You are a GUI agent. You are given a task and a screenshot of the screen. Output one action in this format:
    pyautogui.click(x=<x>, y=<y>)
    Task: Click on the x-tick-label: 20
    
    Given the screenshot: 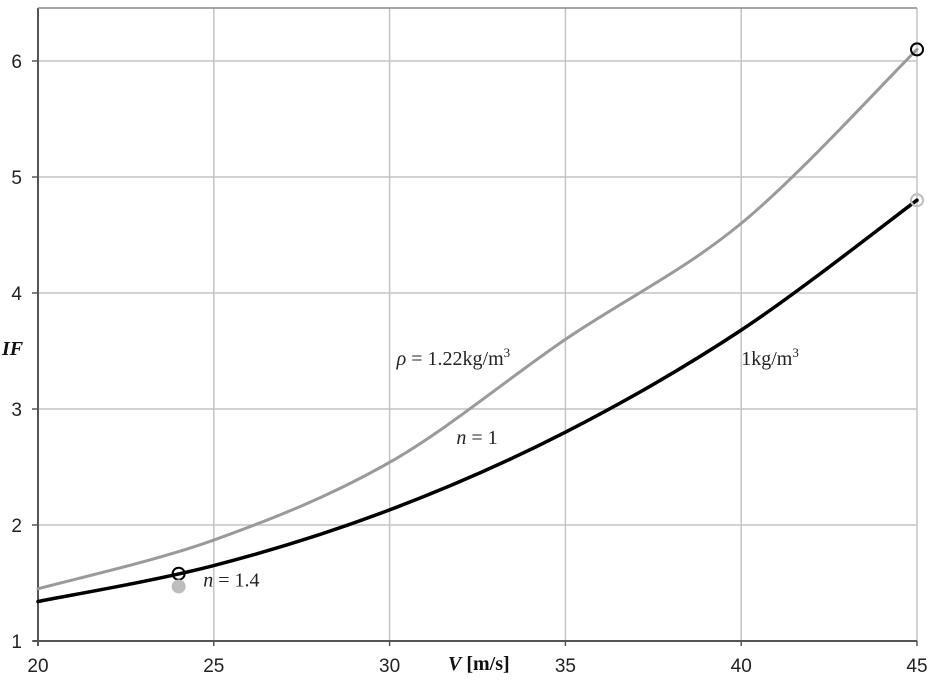 What is the action you would take?
    pyautogui.click(x=37, y=666)
    